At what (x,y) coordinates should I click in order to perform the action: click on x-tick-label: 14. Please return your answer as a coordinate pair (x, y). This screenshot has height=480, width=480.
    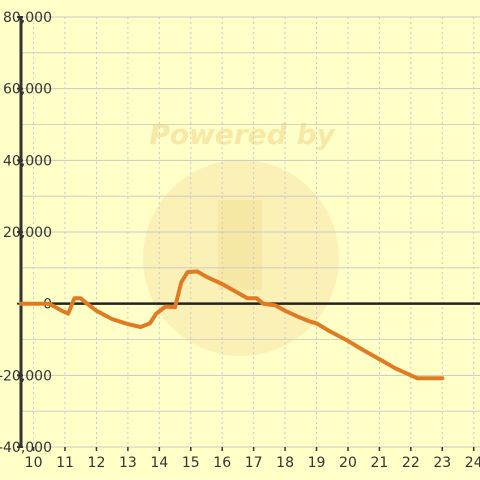
    Looking at the image, I should click on (159, 463).